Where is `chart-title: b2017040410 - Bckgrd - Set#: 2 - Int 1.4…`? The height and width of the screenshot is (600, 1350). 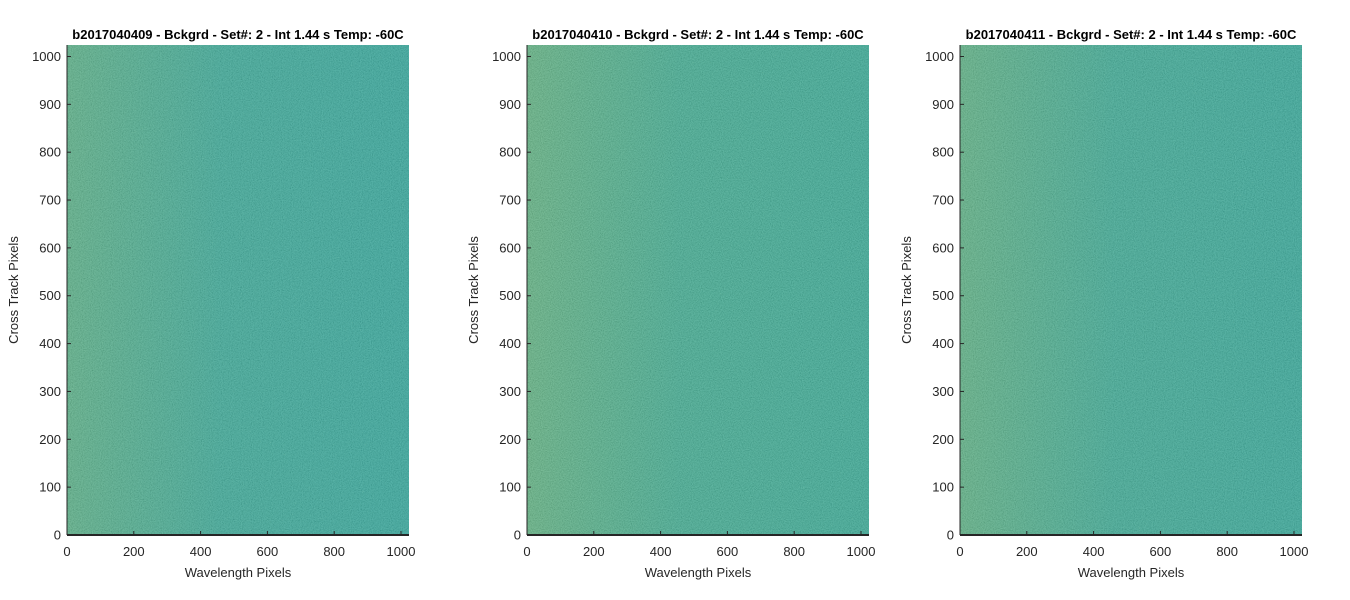
chart-title: b2017040410 - Bckgrd - Set#: 2 - Int 1.4… is located at coordinates (698, 34).